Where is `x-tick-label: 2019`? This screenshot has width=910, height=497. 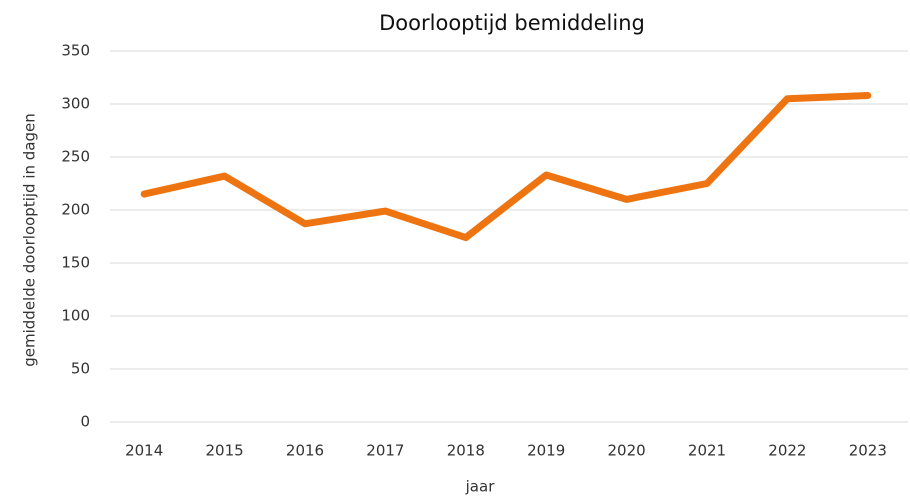 x-tick-label: 2019 is located at coordinates (546, 451).